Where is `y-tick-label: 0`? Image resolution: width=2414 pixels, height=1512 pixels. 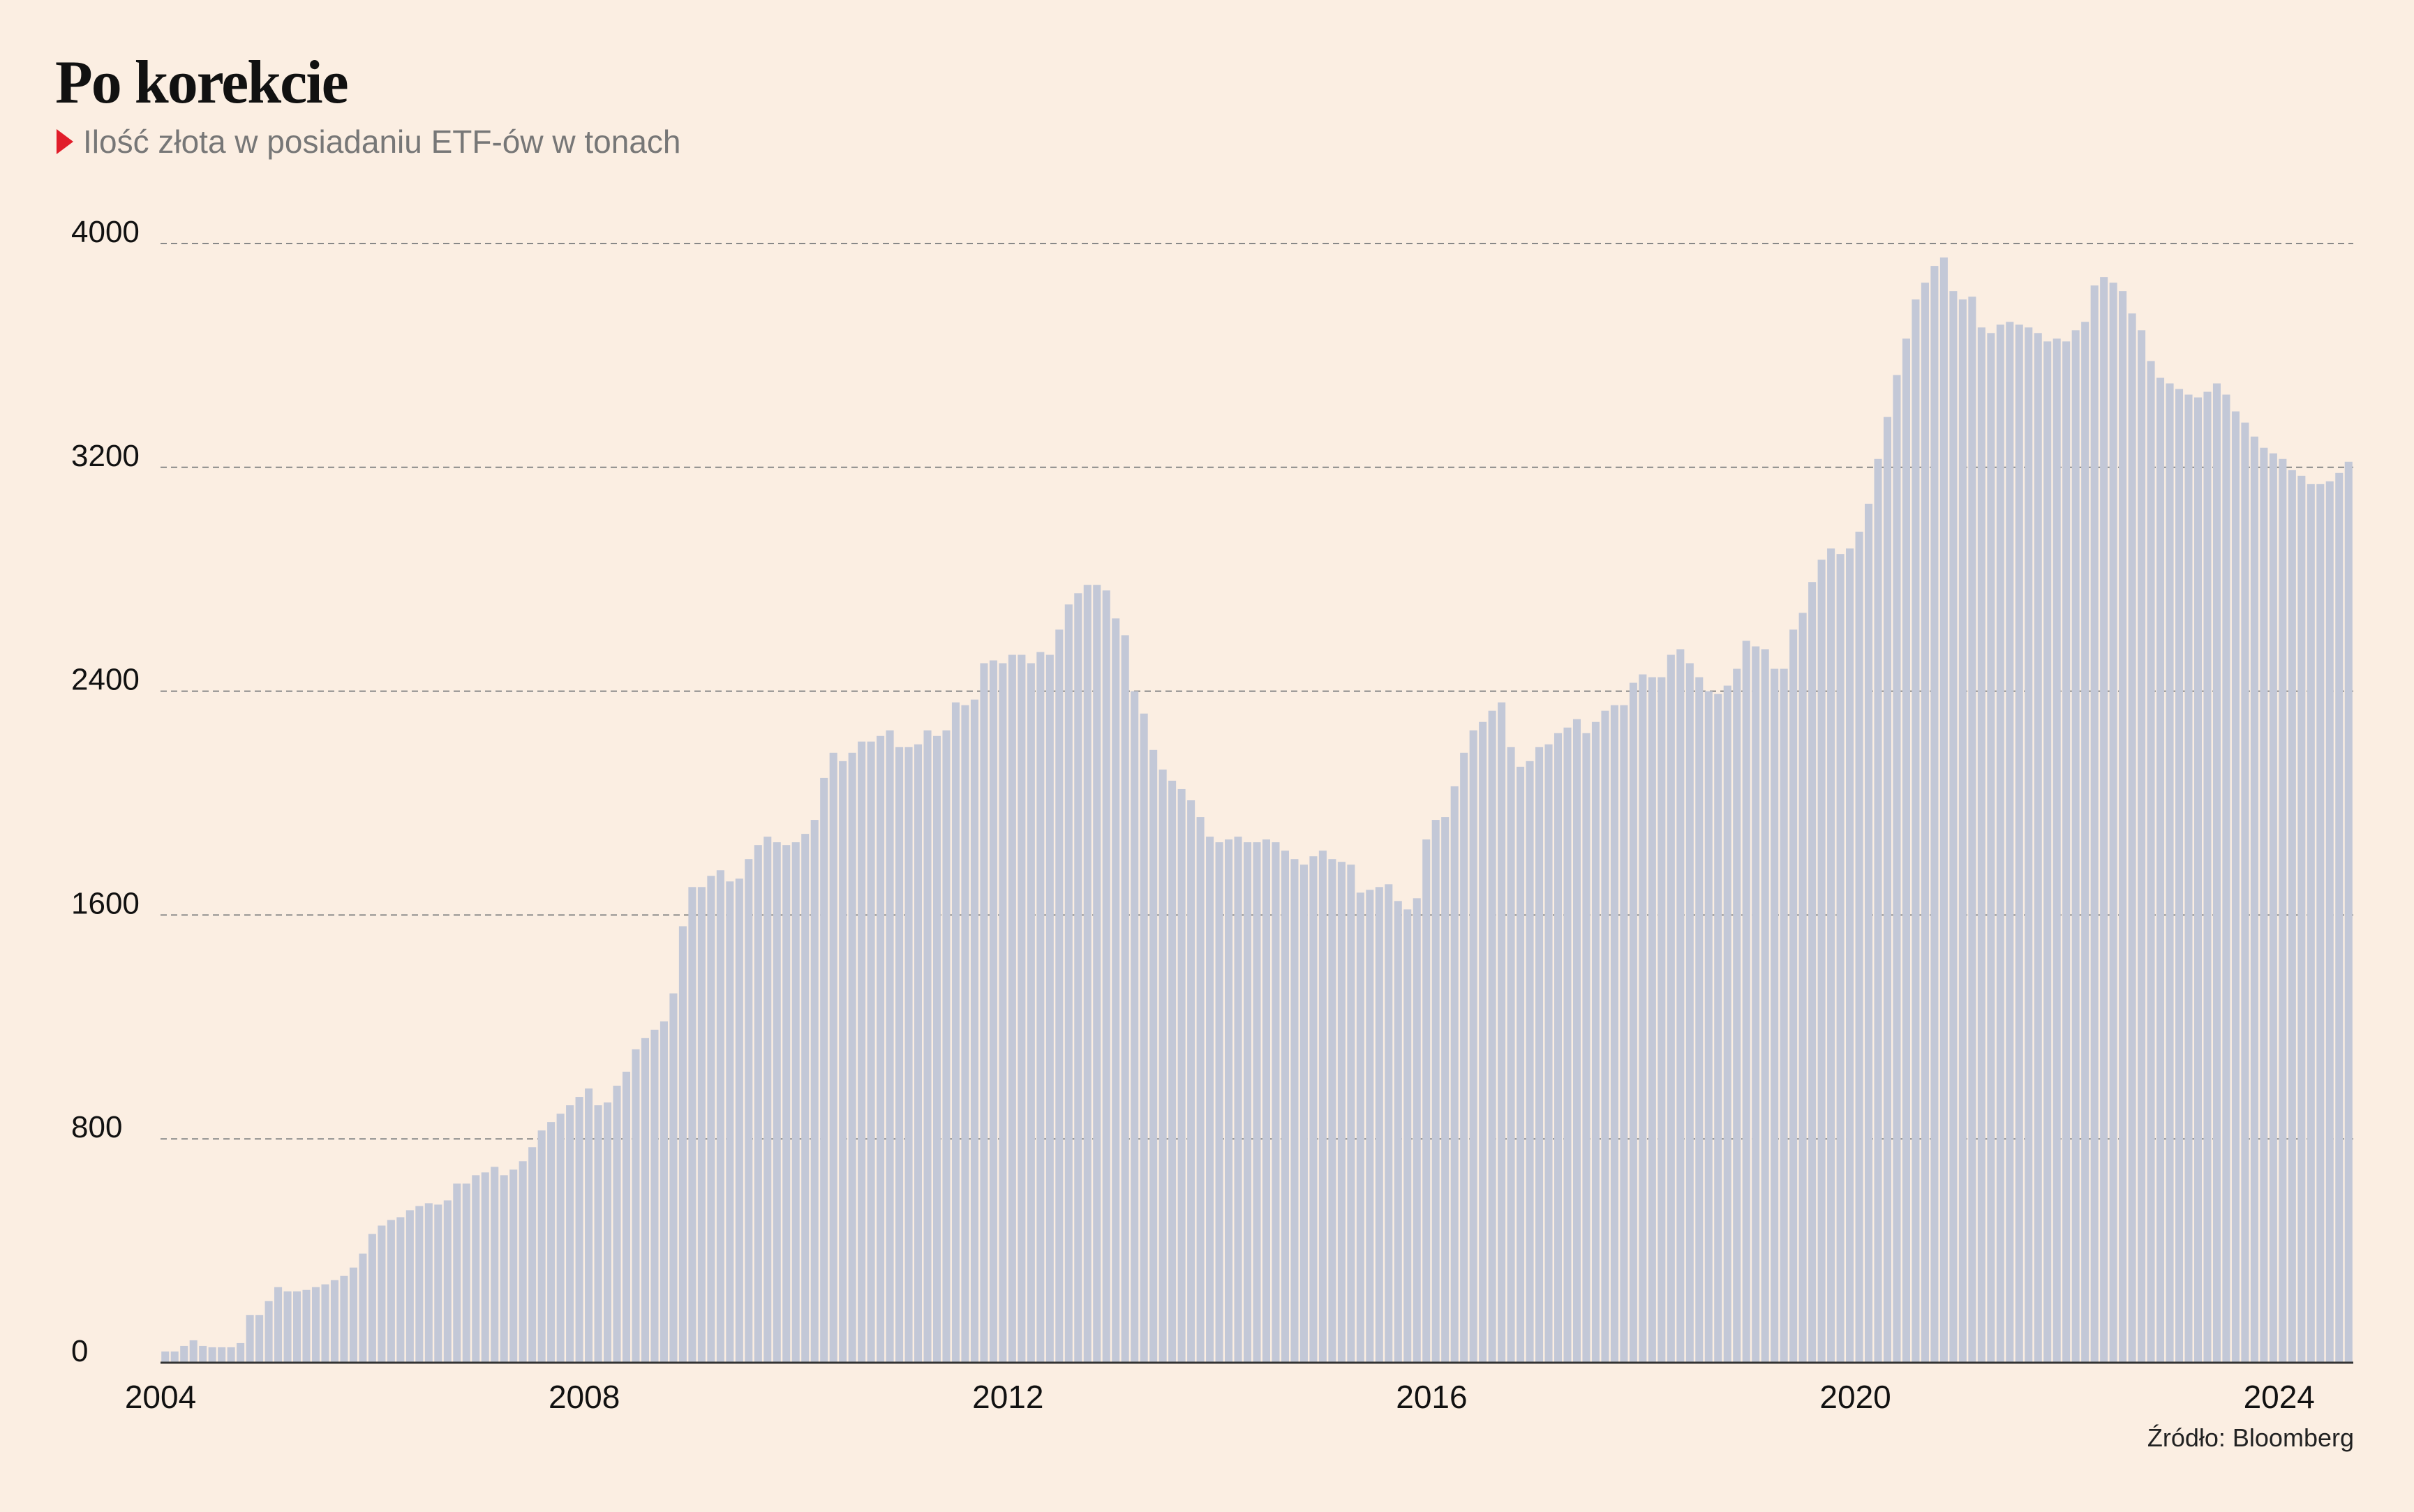
y-tick-label: 0 is located at coordinates (79, 1351).